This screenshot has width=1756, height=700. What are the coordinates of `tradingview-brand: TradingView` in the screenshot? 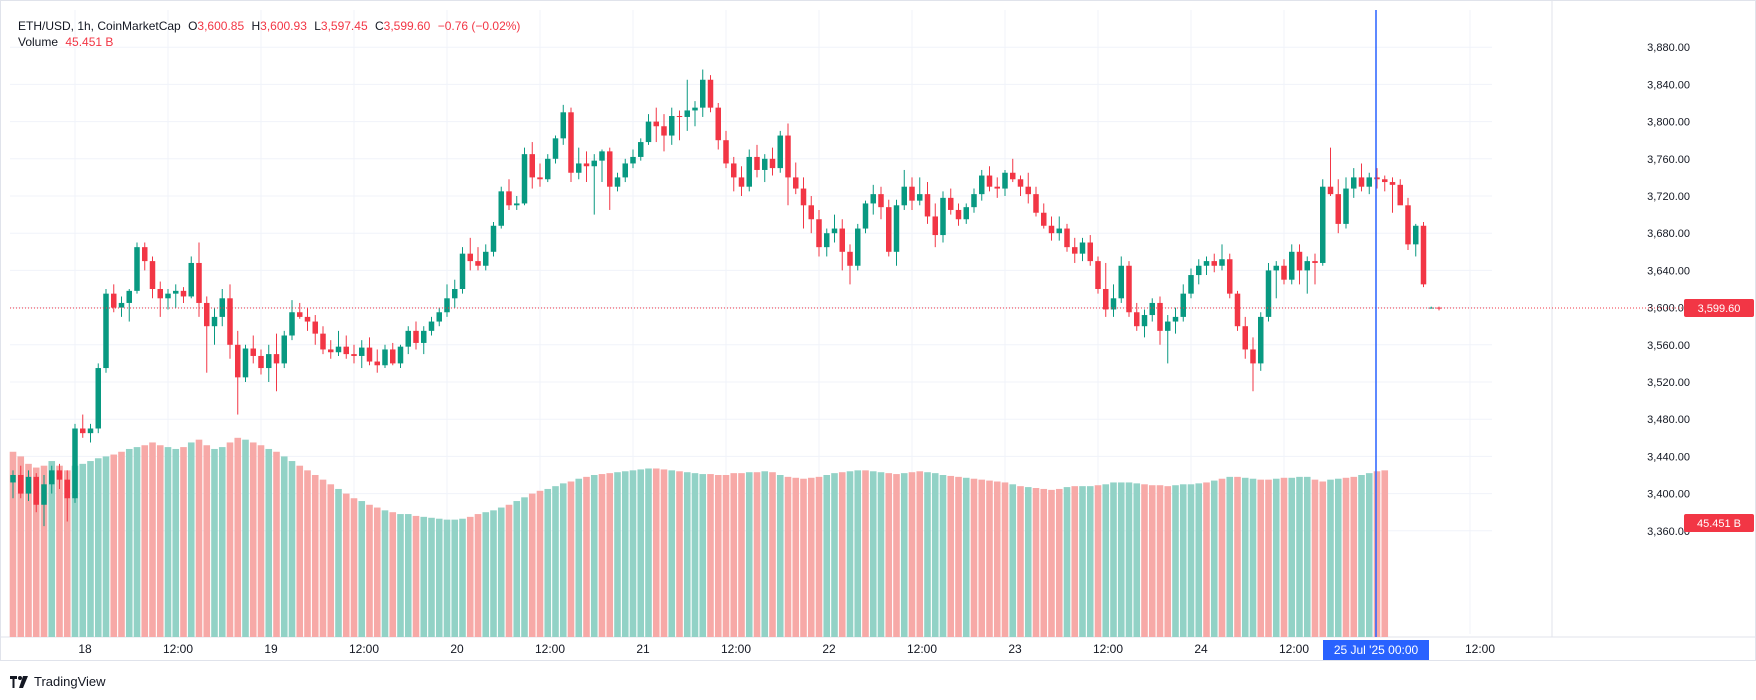 It's located at (58, 681).